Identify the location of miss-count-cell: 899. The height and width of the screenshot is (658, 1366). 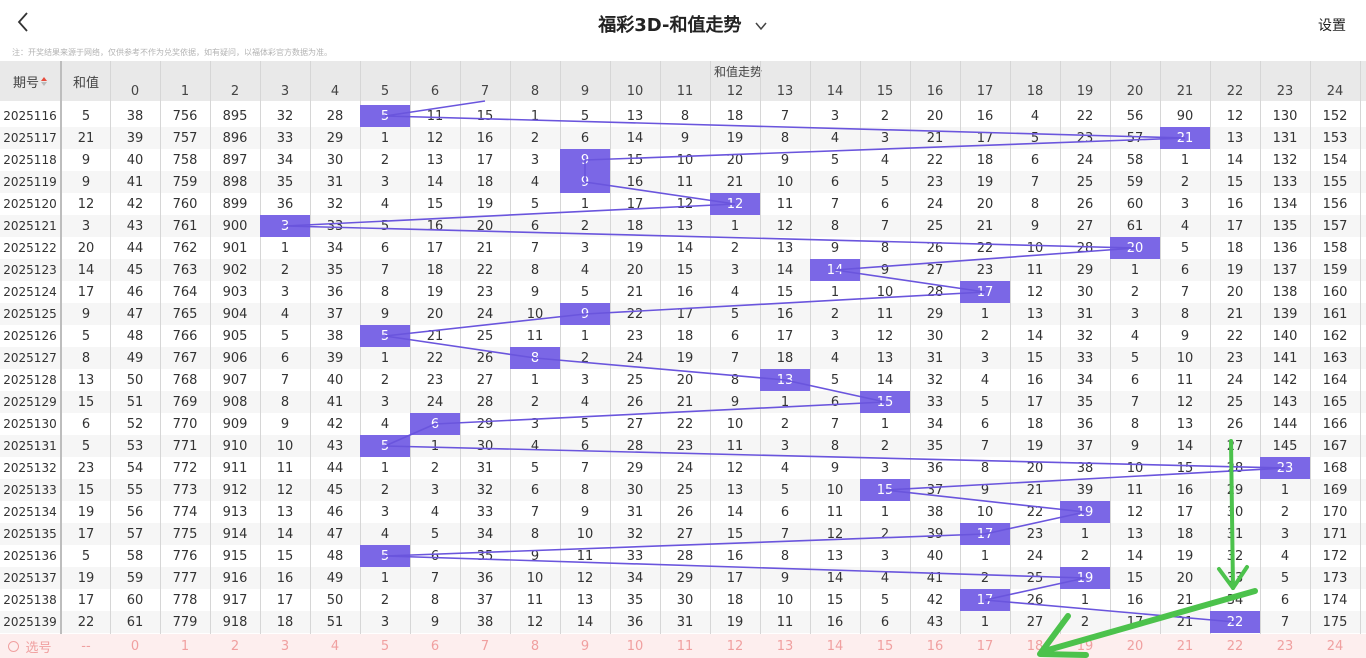
(235, 204).